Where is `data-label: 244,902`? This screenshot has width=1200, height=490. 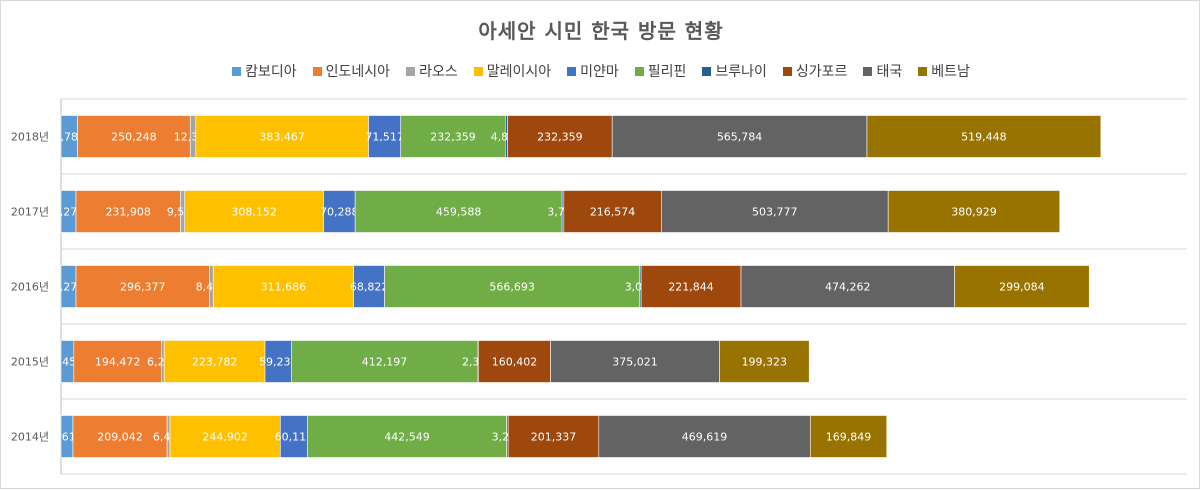
data-label: 244,902 is located at coordinates (225, 437).